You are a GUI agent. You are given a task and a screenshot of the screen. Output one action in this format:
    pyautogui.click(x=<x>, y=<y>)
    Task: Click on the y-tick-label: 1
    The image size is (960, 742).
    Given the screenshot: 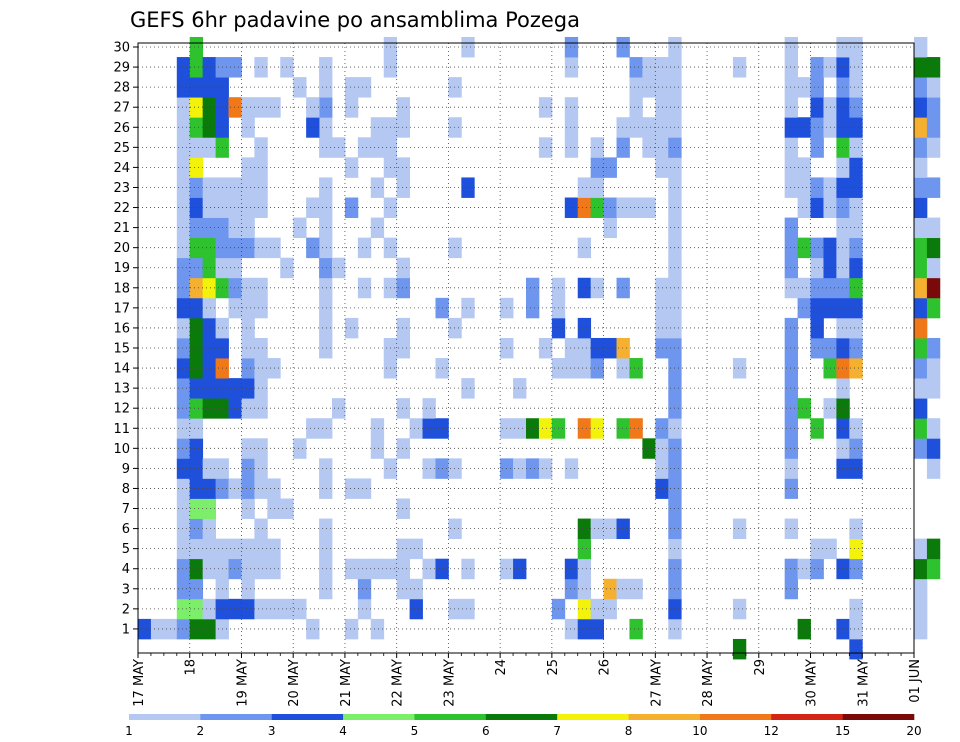 What is the action you would take?
    pyautogui.click(x=126, y=629)
    